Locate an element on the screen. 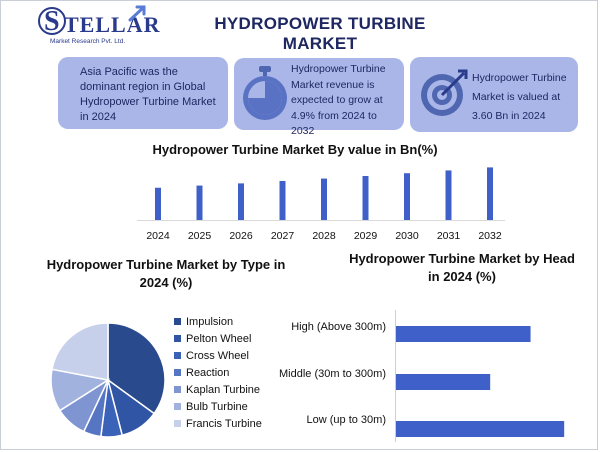  year-tick-label: 2028 is located at coordinates (324, 236).